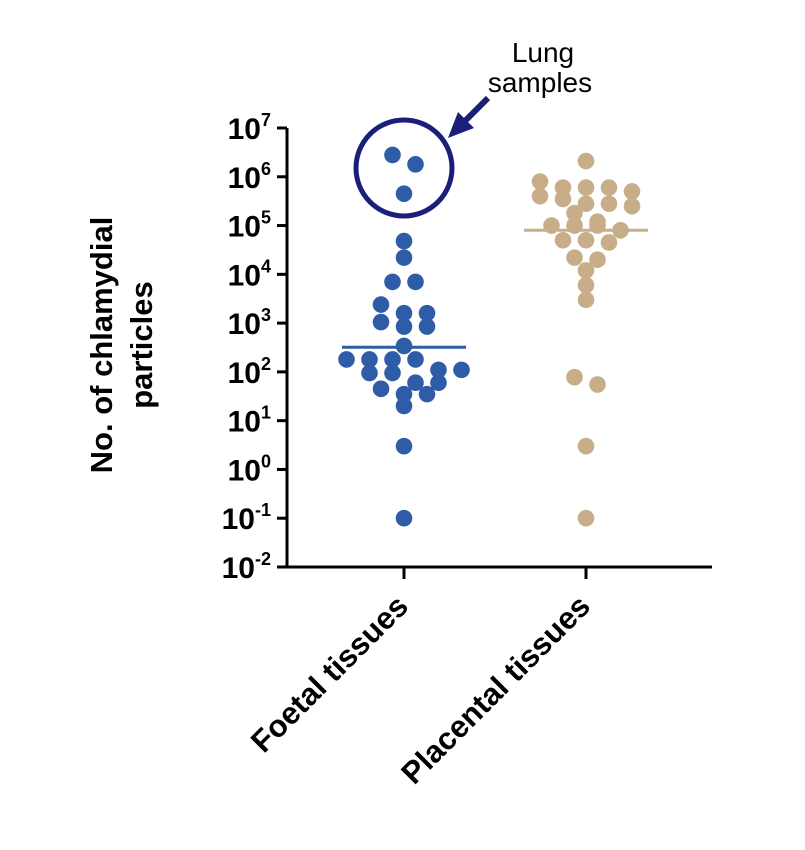 Image resolution: width=805 pixels, height=850 pixels. Describe the element at coordinates (249, 469) in the screenshot. I see `y-tick-label: 10⁰` at that location.